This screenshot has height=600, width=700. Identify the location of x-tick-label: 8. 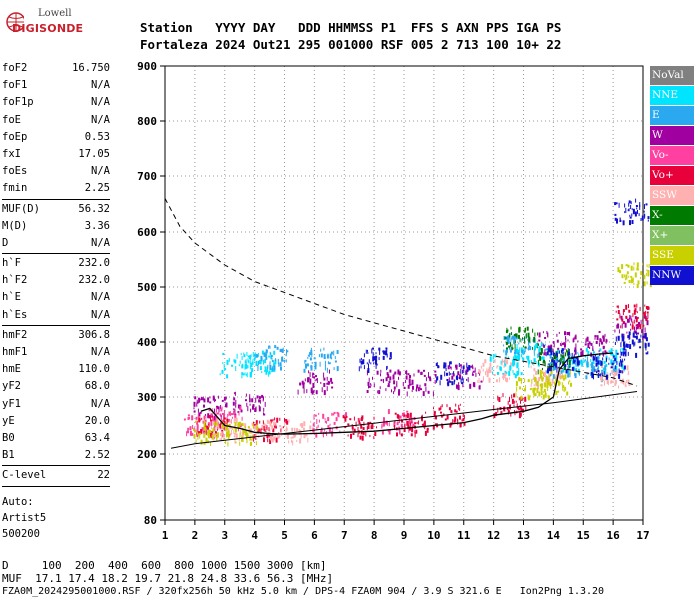
(374, 535).